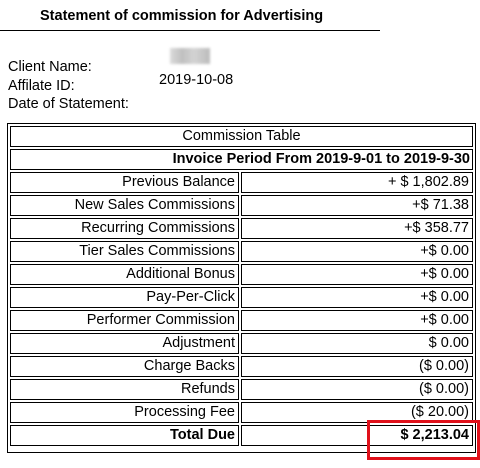 The height and width of the screenshot is (468, 480). What do you see at coordinates (68, 104) in the screenshot?
I see `date-of-statement-label: Date of Statement:` at bounding box center [68, 104].